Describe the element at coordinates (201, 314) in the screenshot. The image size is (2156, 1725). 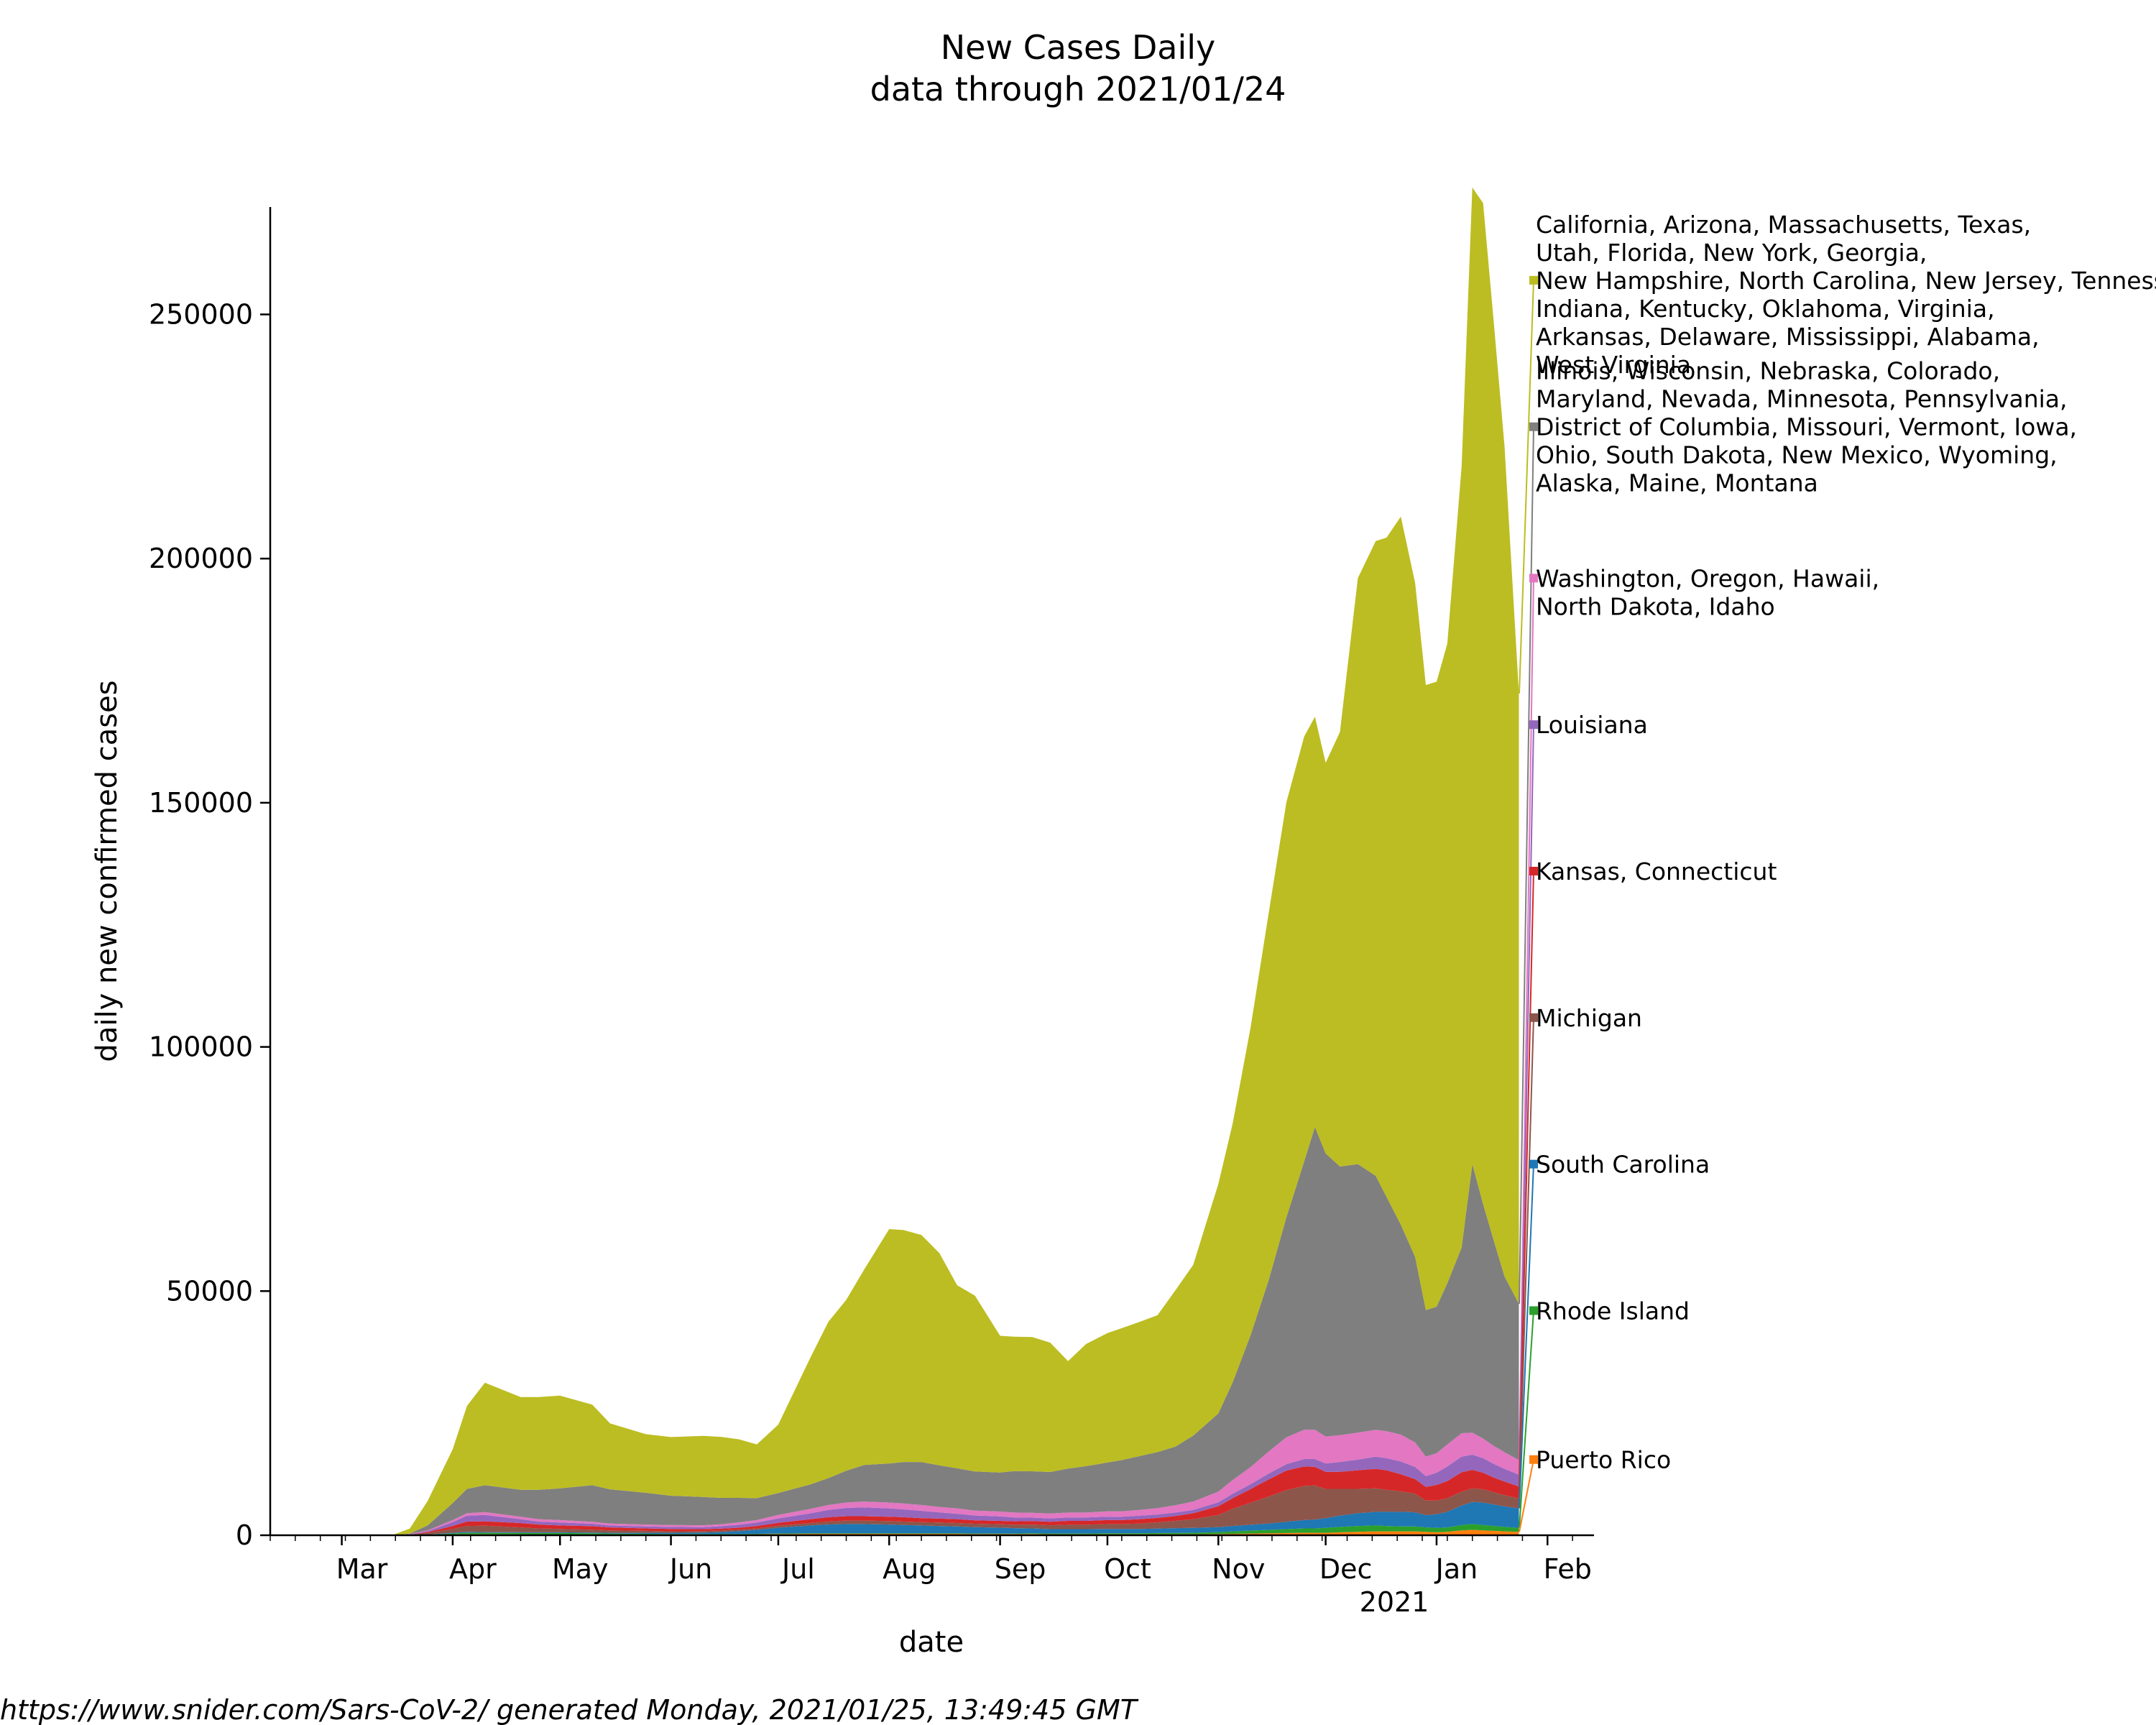
I see `y-tick-label: 250000` at that location.